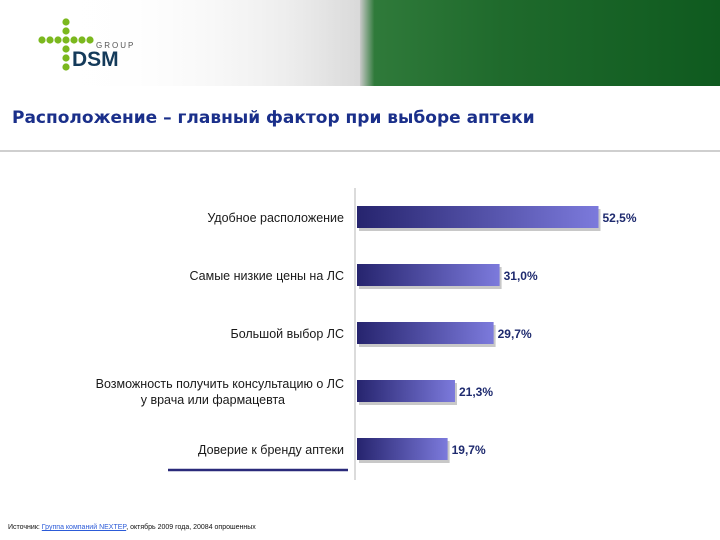  Describe the element at coordinates (271, 450) in the screenshot. I see `category-label-5: Доверие к бренду аптеки` at that location.